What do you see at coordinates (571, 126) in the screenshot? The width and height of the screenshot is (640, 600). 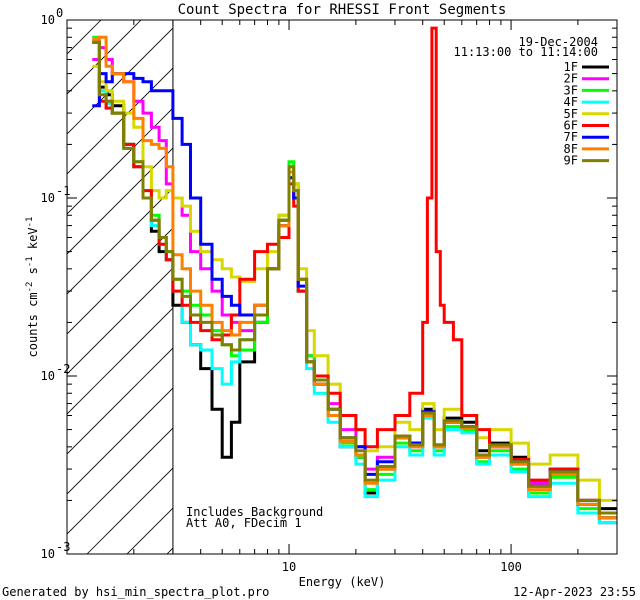 I see `legend-label-6F: 6F` at bounding box center [571, 126].